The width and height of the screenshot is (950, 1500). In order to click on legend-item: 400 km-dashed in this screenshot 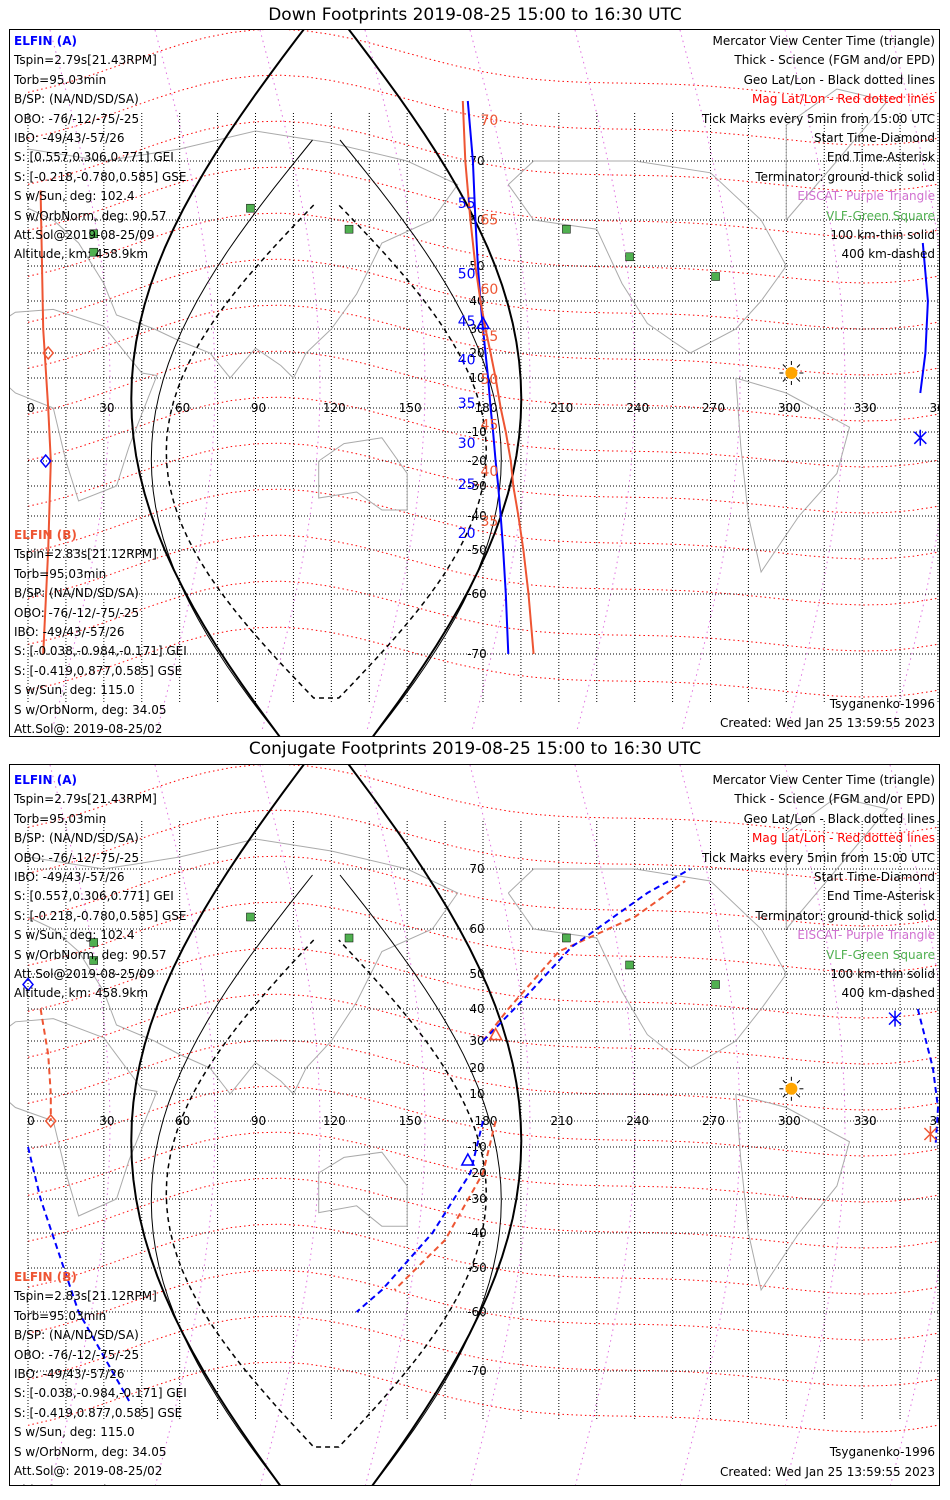, I will do `click(888, 993)`.